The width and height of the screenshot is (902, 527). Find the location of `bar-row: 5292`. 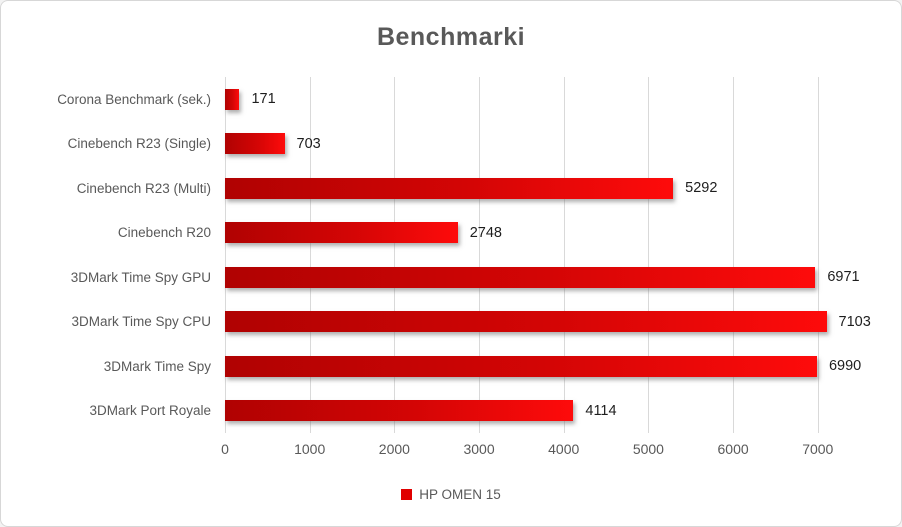

bar-row: 5292 is located at coordinates (559, 188).